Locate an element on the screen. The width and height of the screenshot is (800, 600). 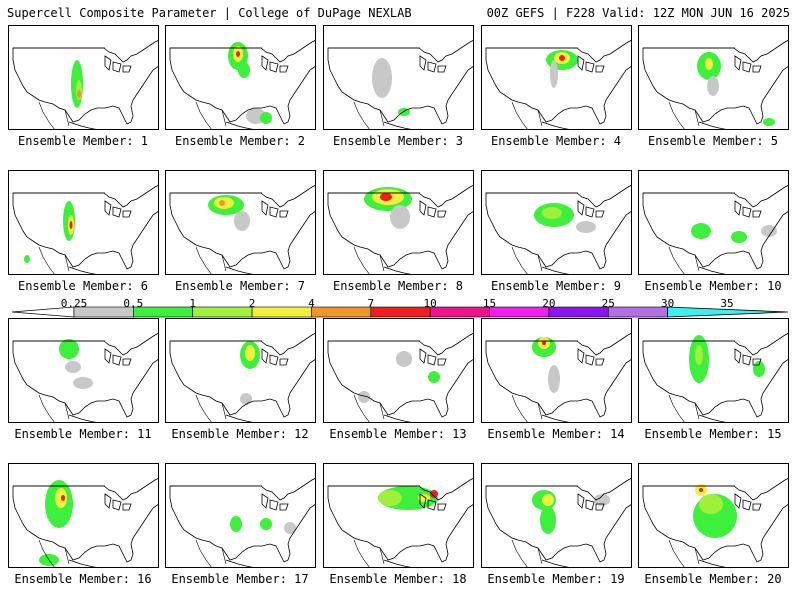
colorbar-tick-label: 1 is located at coordinates (193, 303).